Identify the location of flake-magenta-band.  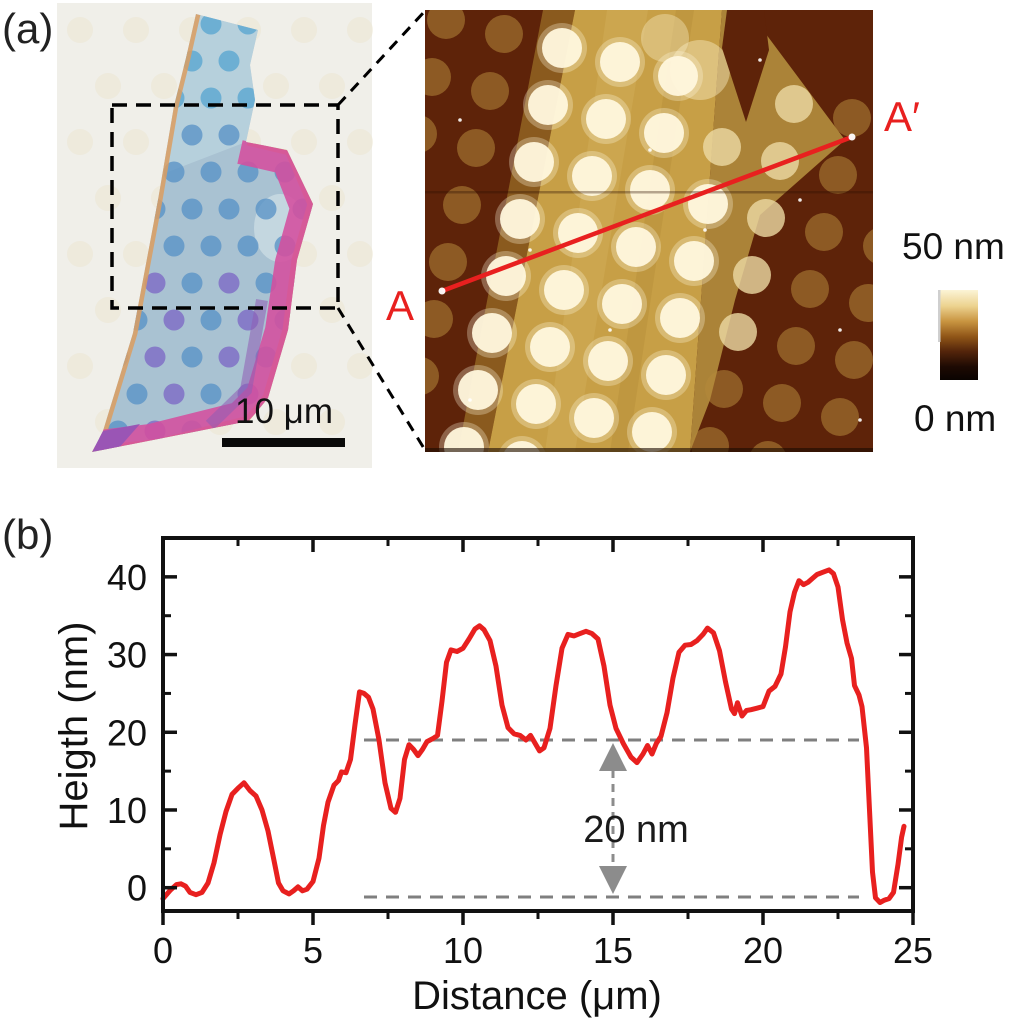
(205, 296).